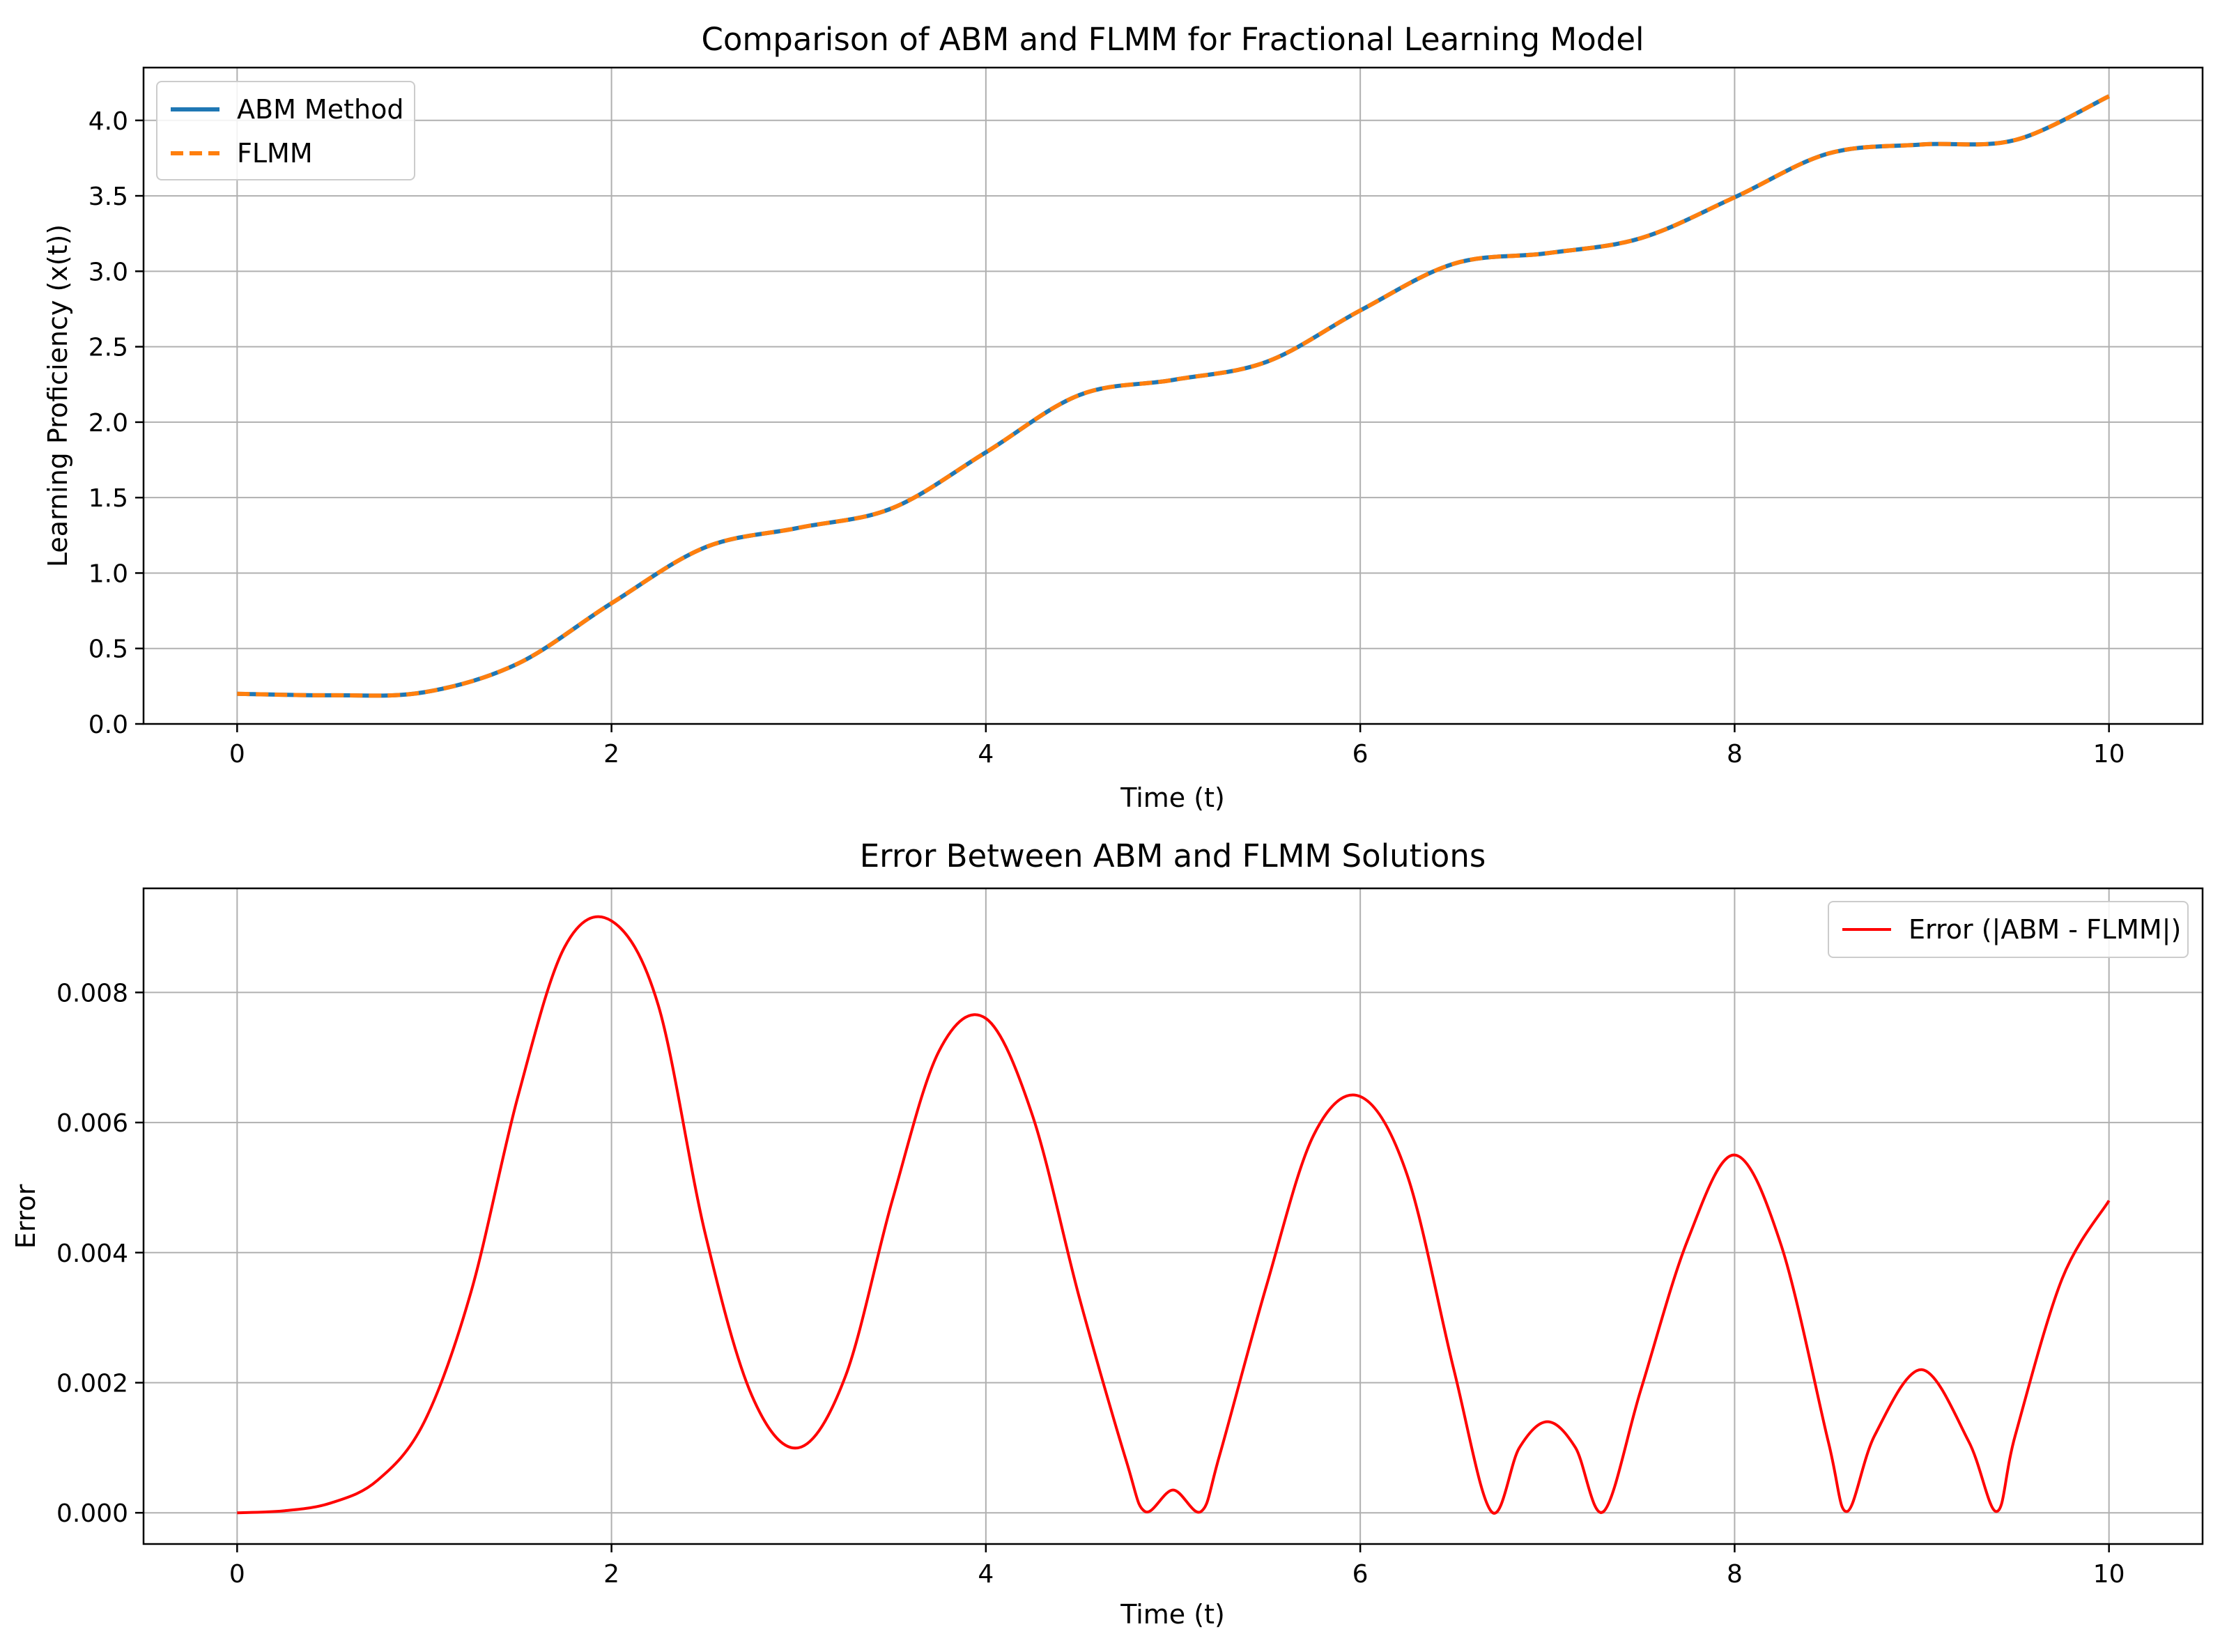 The image size is (2220, 1652). Describe the element at coordinates (92, 1513) in the screenshot. I see `bottom-chart-ytick-label: 0.000` at that location.